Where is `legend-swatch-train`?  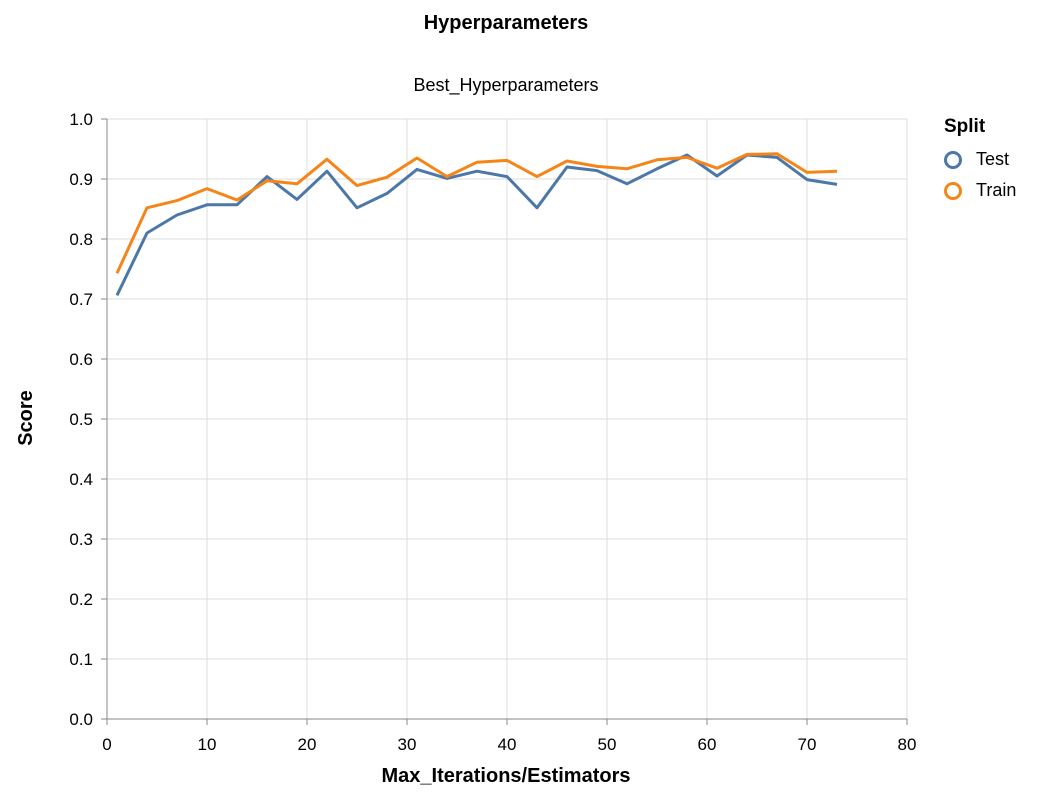 legend-swatch-train is located at coordinates (953, 190).